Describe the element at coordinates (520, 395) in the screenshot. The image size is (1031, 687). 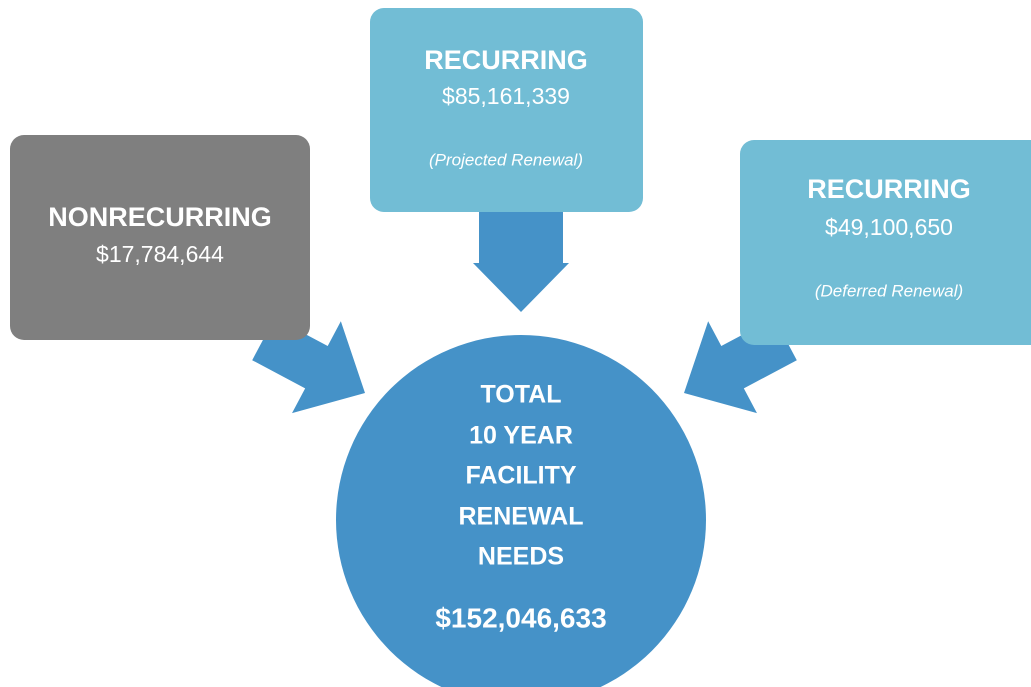
I see `total-line: TOTAL` at that location.